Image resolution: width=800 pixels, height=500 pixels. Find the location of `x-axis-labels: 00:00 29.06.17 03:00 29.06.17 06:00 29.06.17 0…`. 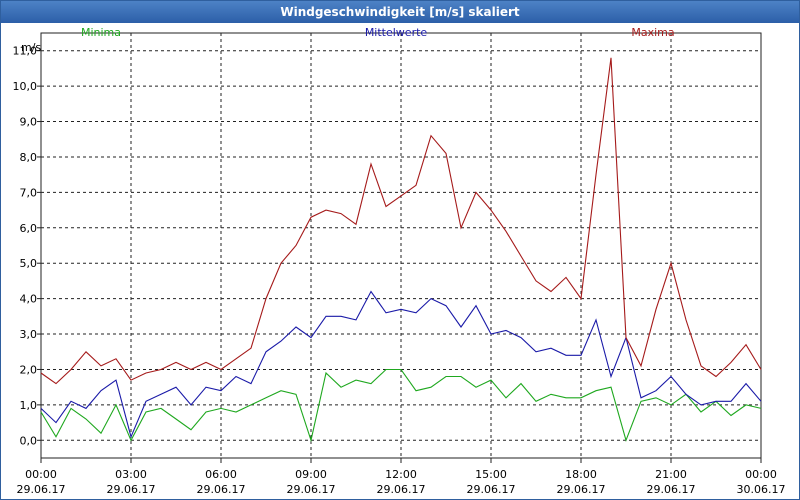

x-axis-labels: 00:00 29.06.17 03:00 29.06.17 06:00 29.06.17 0… is located at coordinates (401, 482).